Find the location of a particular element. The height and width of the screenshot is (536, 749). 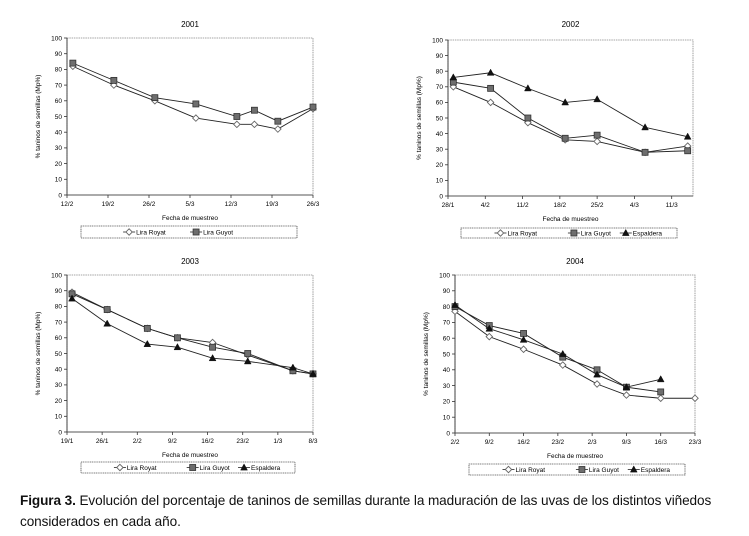

legend: Lira Royat Lira Guyot Espaldera is located at coordinates (188, 467).